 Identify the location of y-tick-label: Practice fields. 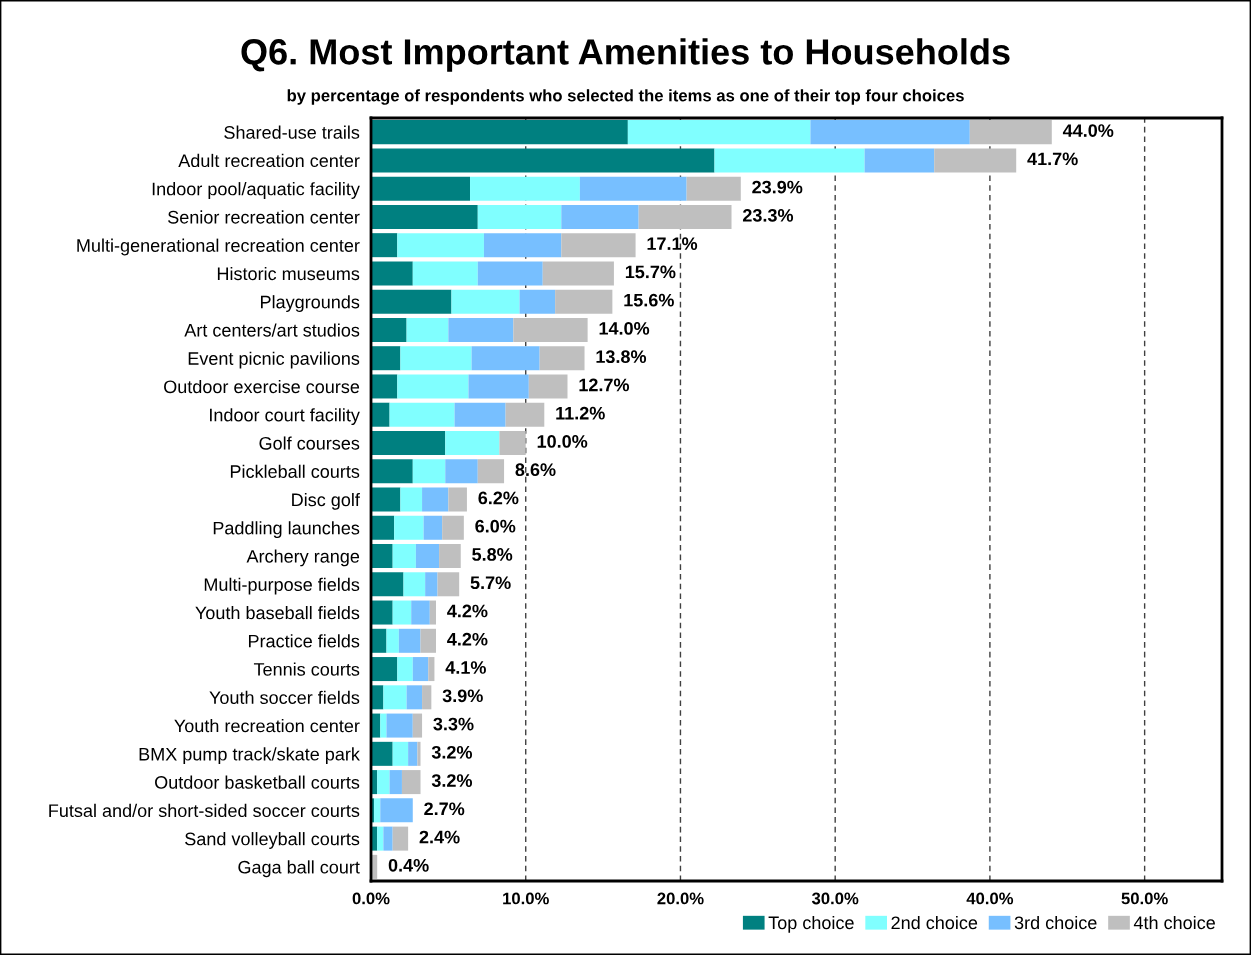
(304, 641).